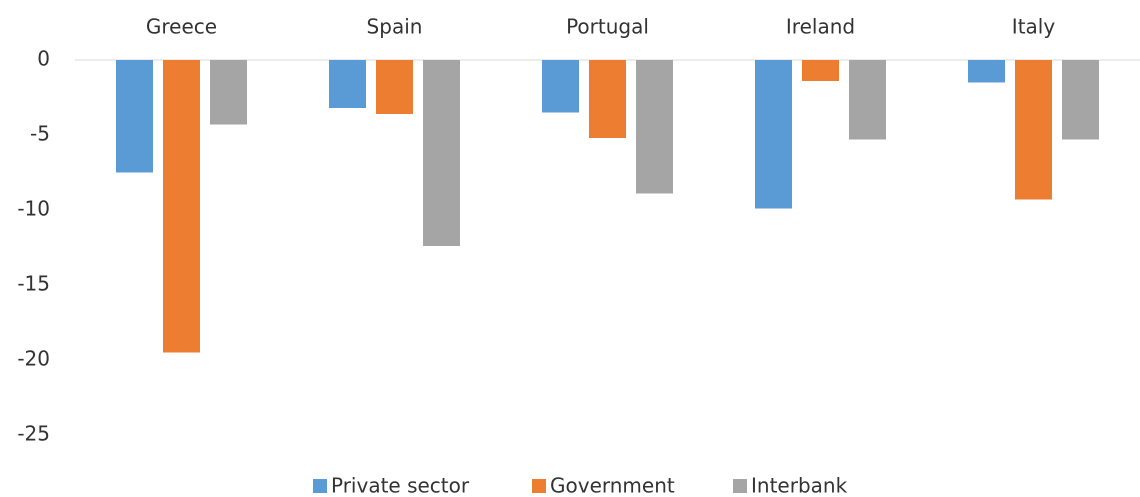 The height and width of the screenshot is (497, 1140). I want to click on x-tick-label: Italy, so click(1034, 27).